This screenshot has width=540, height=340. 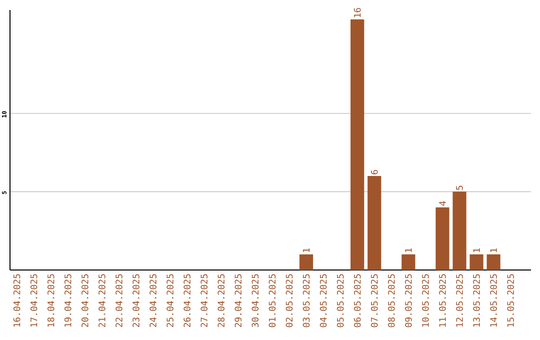 I want to click on x-tick-label: 11.05.2025, so click(x=442, y=300).